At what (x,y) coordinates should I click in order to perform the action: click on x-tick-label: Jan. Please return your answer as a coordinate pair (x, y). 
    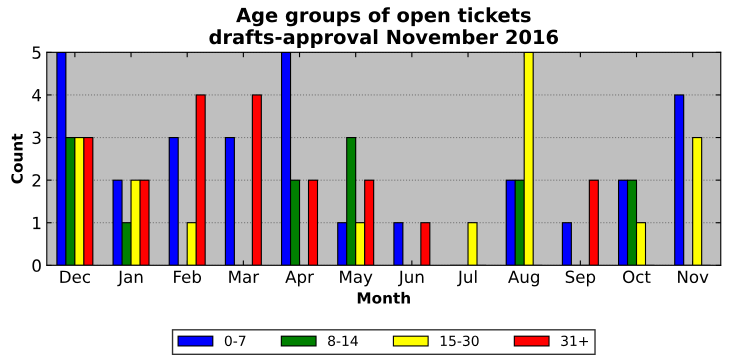
    Looking at the image, I should click on (129, 278).